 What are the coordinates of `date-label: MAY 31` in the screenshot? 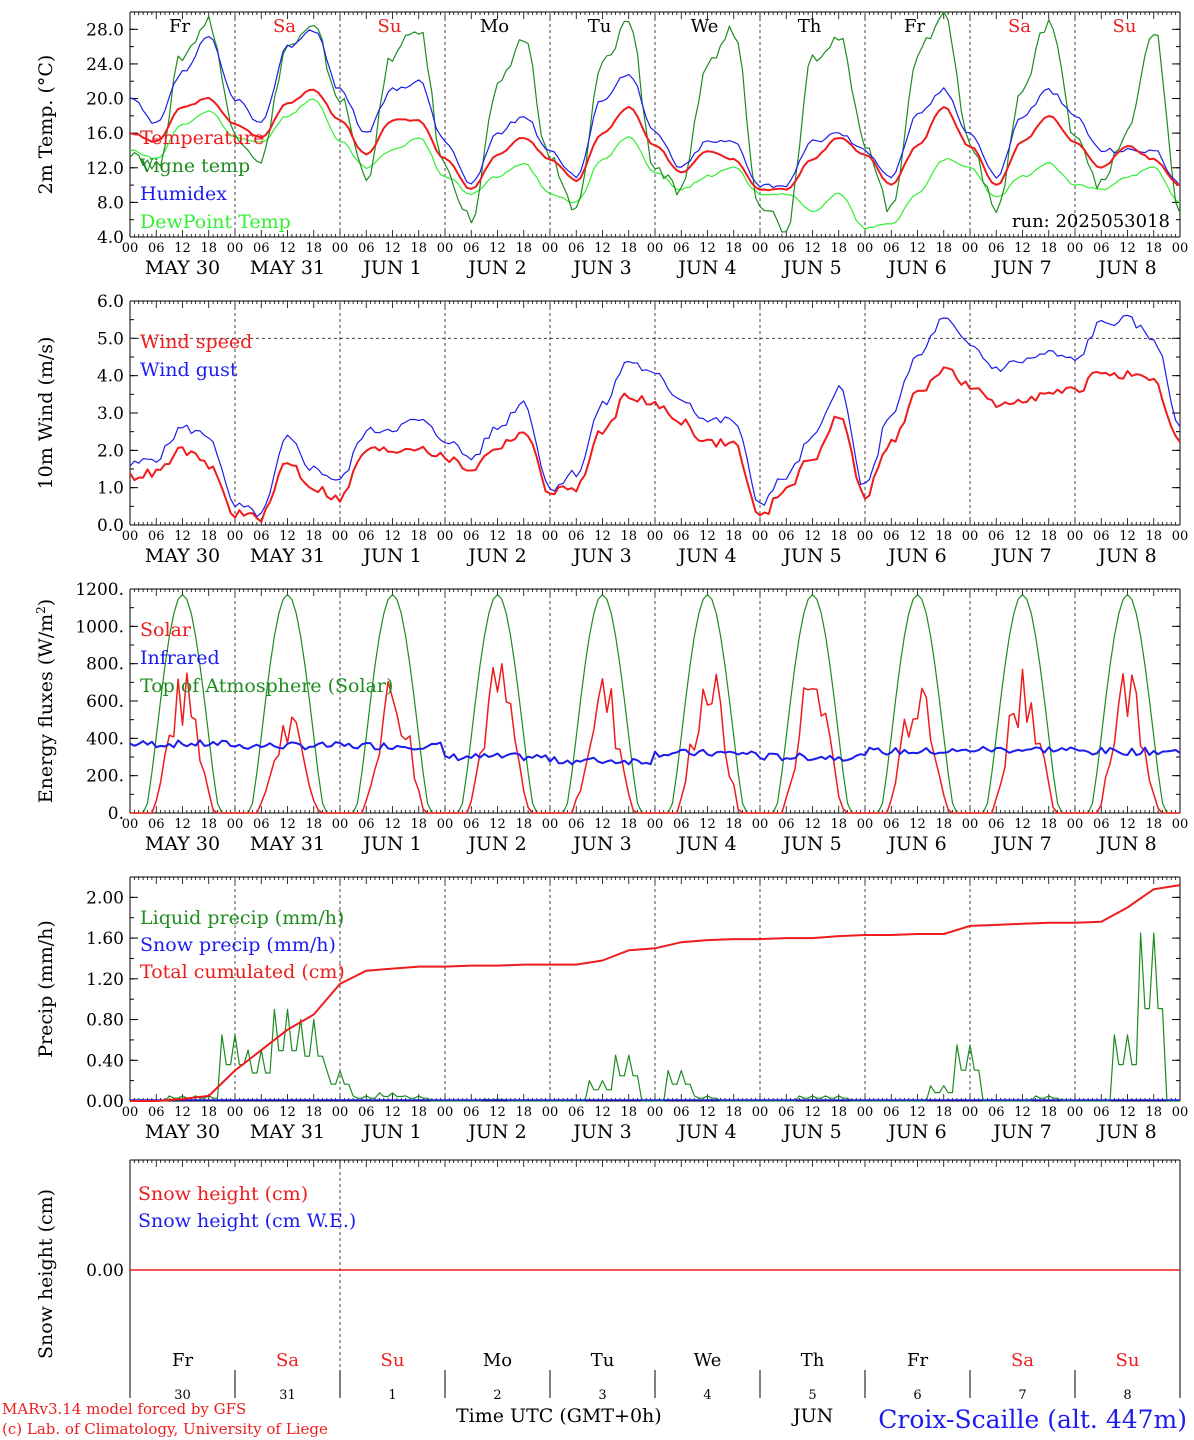 It's located at (287, 268).